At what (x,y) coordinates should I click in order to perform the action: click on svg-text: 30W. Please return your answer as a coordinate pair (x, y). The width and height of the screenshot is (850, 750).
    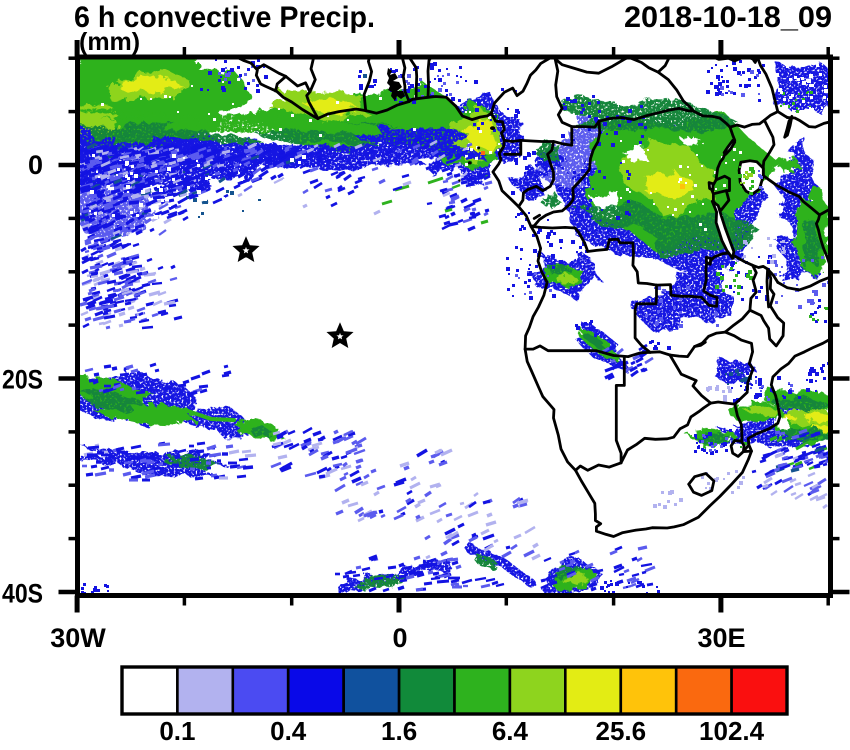
    Looking at the image, I should click on (78, 638).